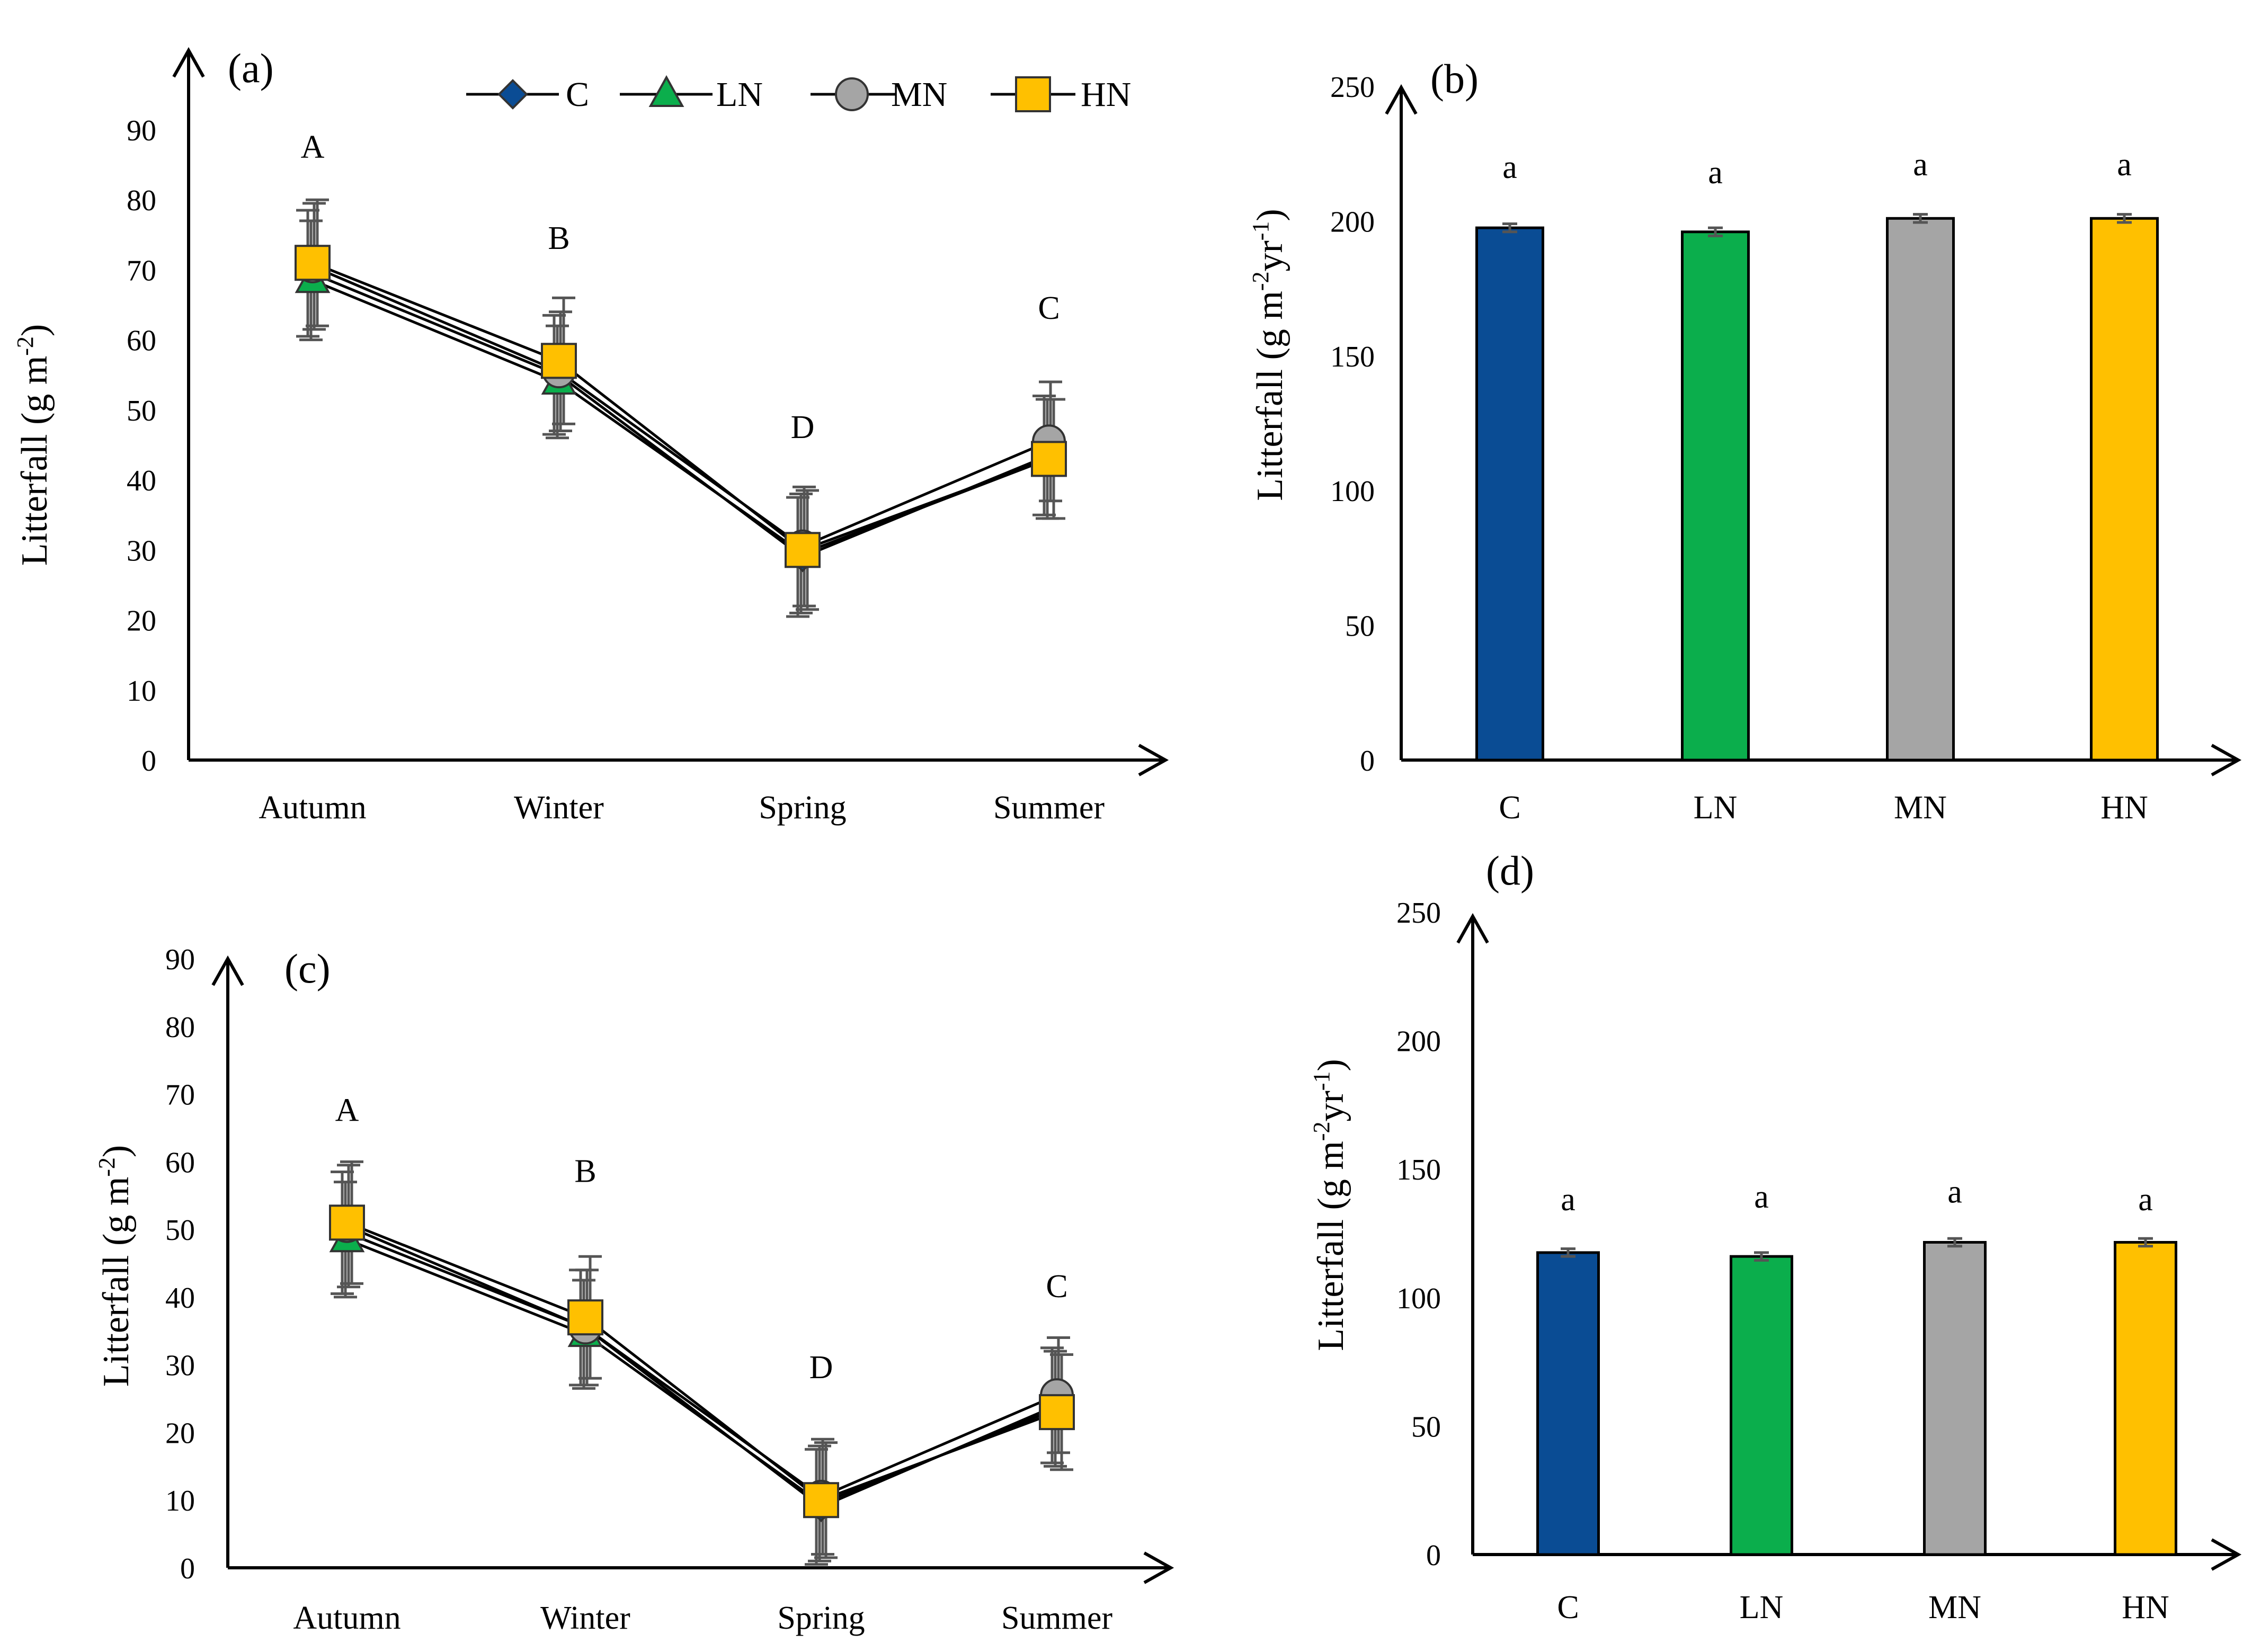 The width and height of the screenshot is (2261, 1652). I want to click on legend: C LN MN HN, so click(798, 94).